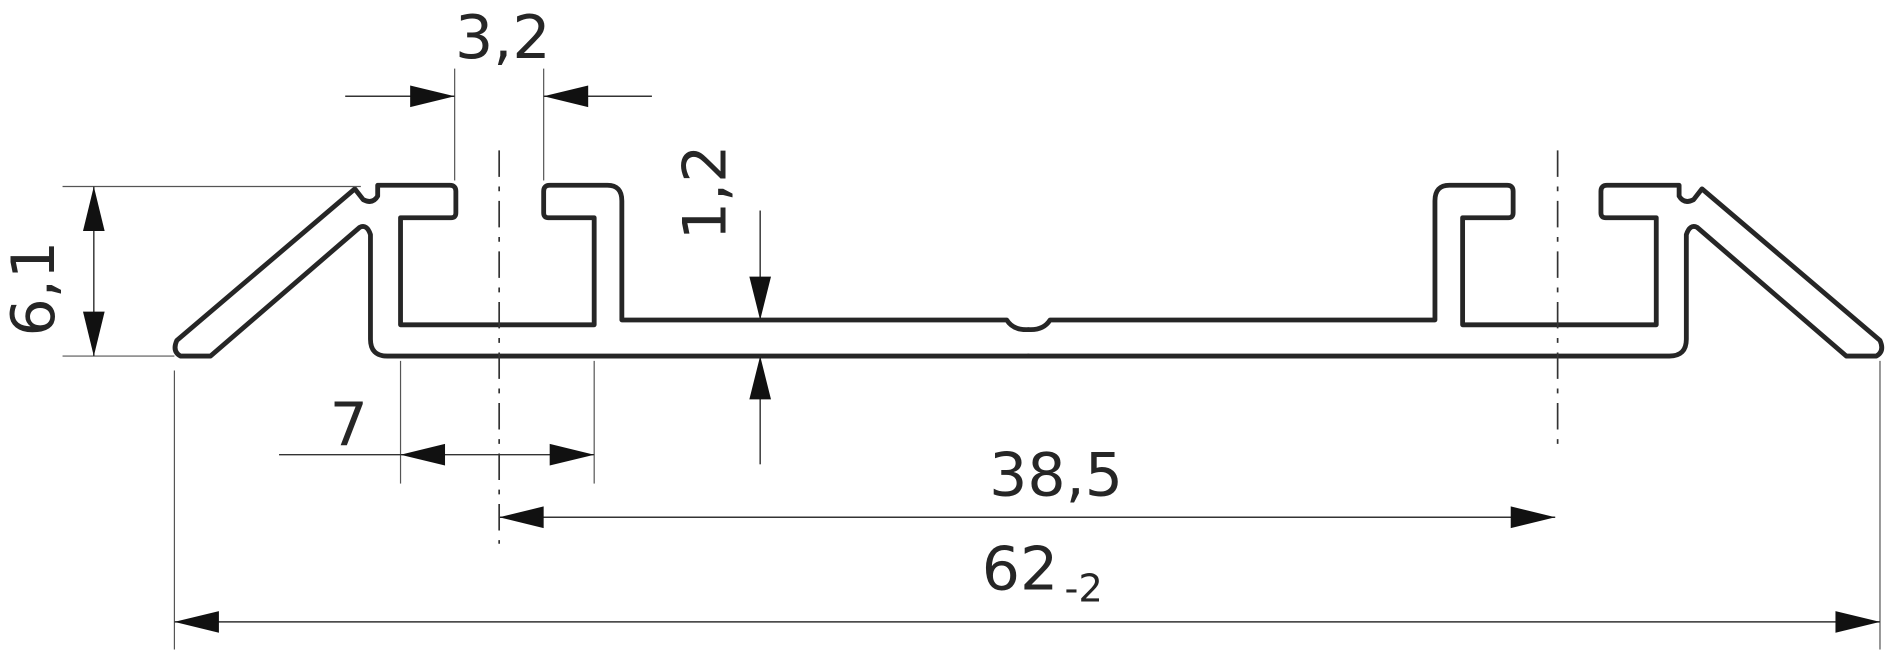 This screenshot has width=1886, height=652. What do you see at coordinates (503, 38) in the screenshot?
I see `slot-opening-label: 3,2` at bounding box center [503, 38].